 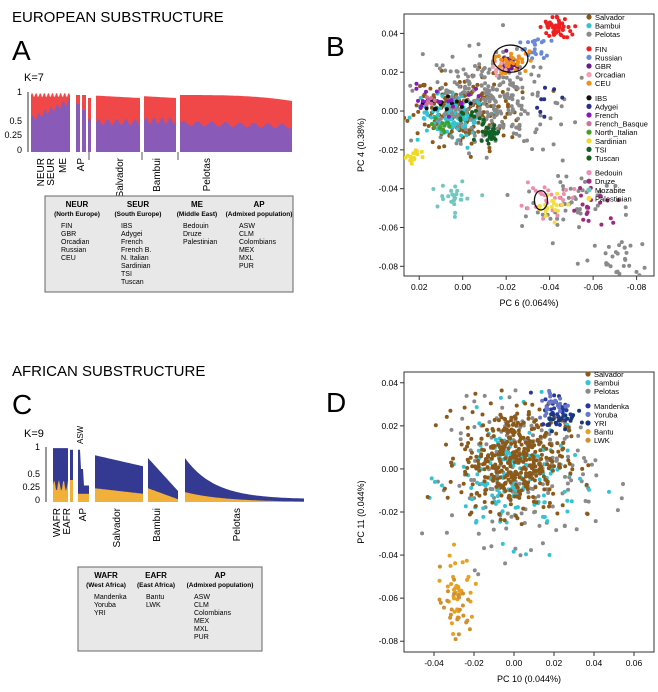 I want to click on c-legend-item: YRI, so click(x=100, y=613).